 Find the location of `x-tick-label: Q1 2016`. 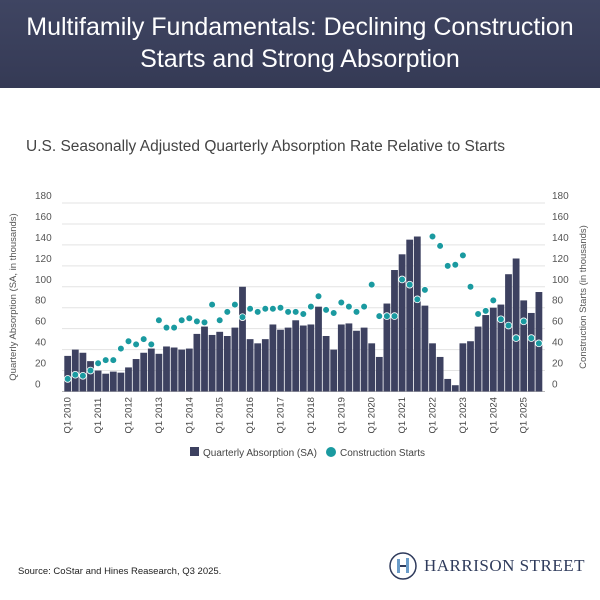

x-tick-label: Q1 2016 is located at coordinates (250, 415).